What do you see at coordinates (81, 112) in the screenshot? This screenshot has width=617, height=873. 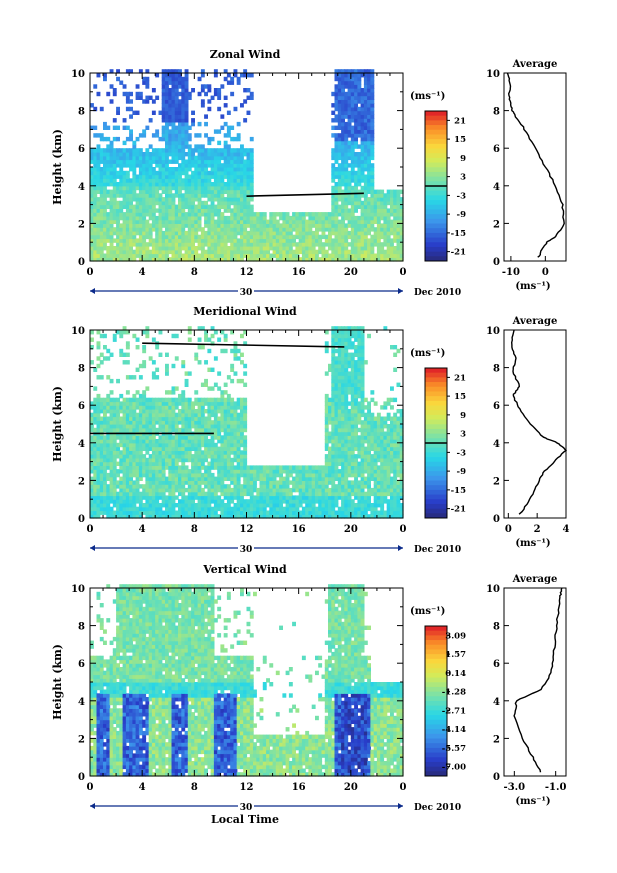 I see `y-tick-label: 8` at bounding box center [81, 112].